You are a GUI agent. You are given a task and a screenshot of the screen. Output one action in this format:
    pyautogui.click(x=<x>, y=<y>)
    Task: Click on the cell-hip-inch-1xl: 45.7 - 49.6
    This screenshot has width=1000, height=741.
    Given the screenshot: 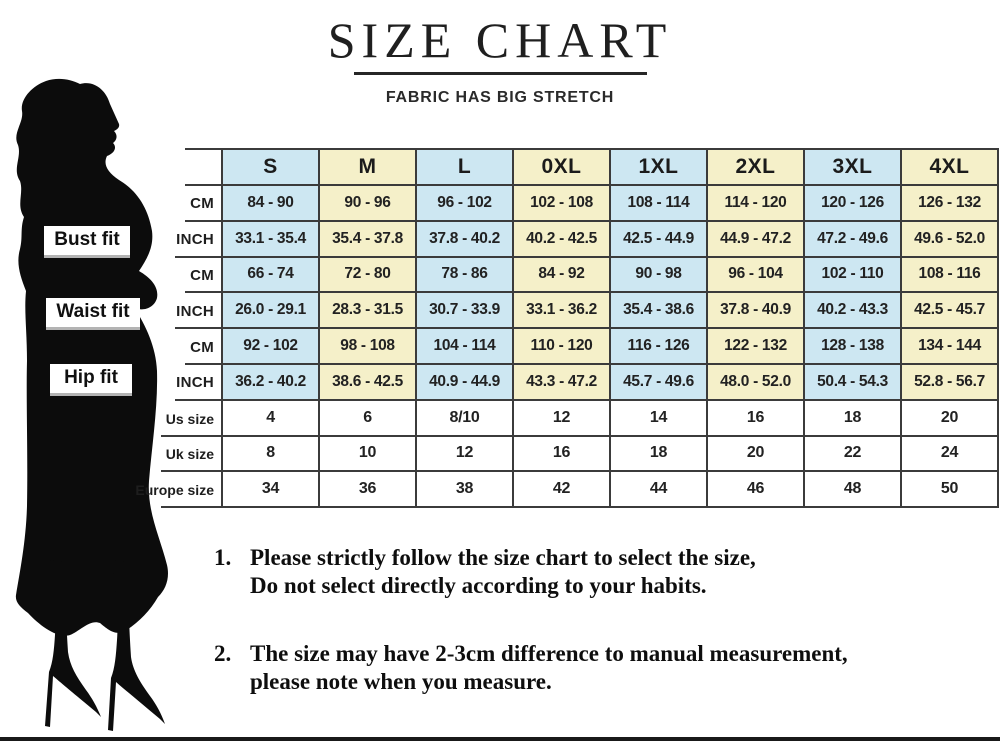 What is the action you would take?
    pyautogui.click(x=659, y=382)
    